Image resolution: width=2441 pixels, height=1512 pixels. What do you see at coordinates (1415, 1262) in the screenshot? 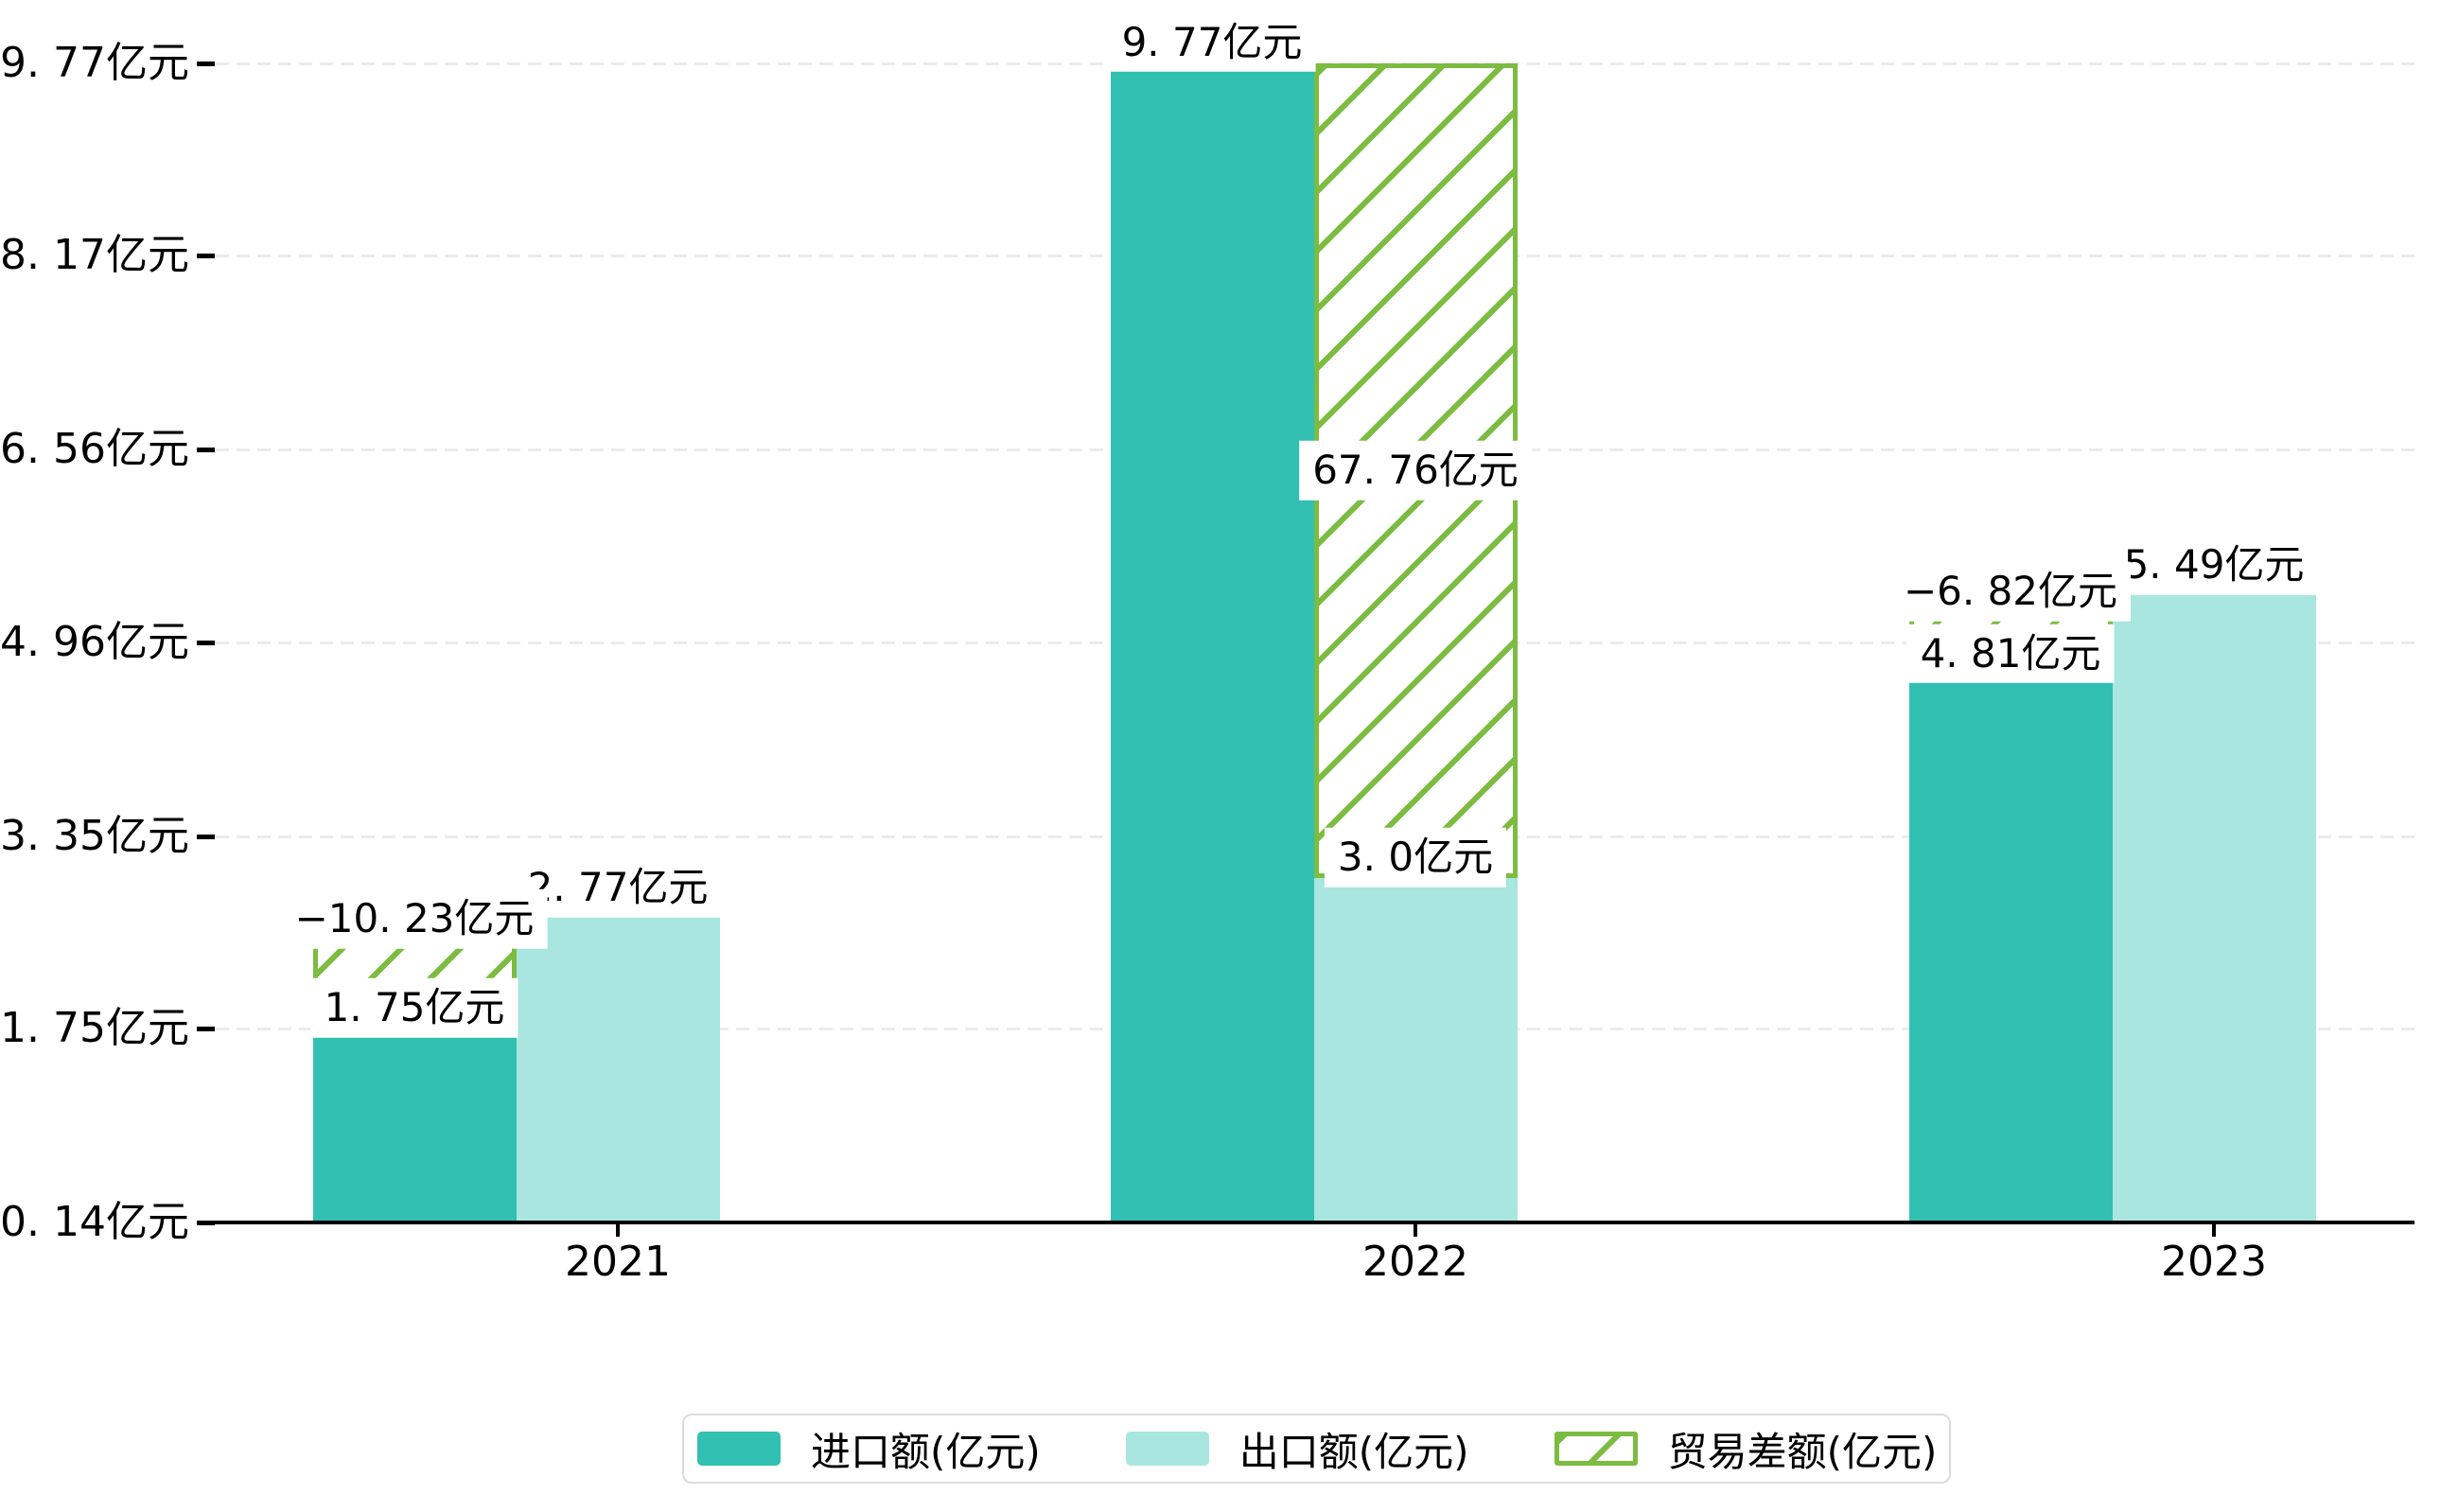
I see `x-axis-label: 2022` at bounding box center [1415, 1262].